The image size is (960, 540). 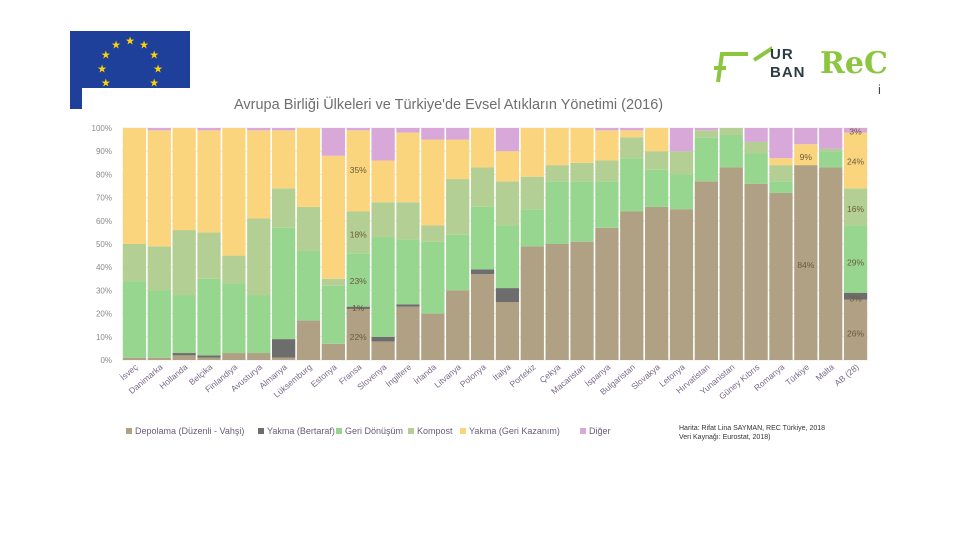 I want to click on y-tick-label: 70%, so click(x=104, y=198).